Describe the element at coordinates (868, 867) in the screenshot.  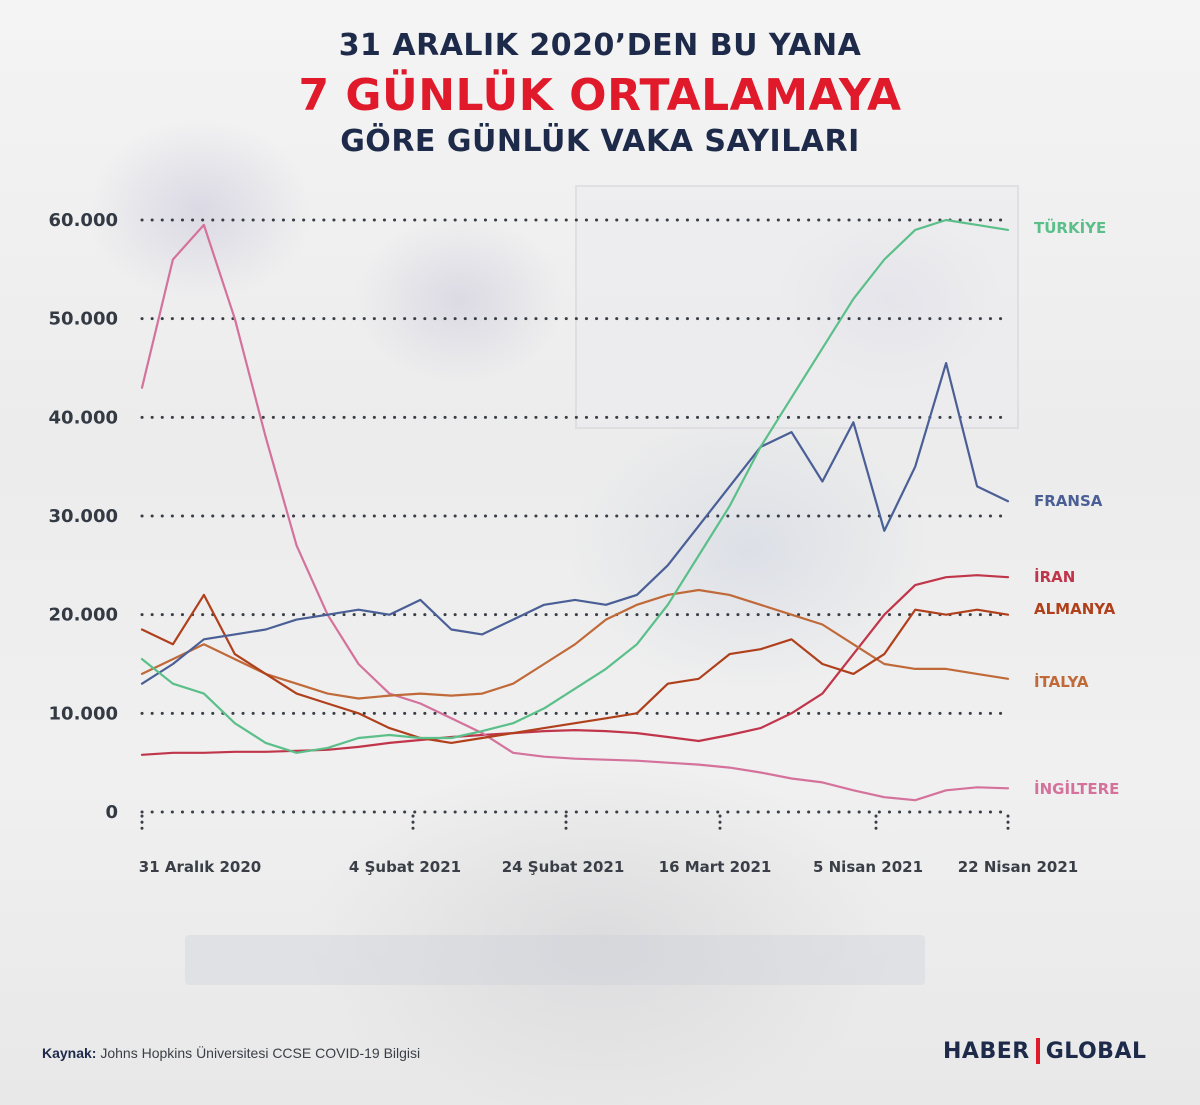
I see `x-tick-label: 5 Nisan 2021` at that location.